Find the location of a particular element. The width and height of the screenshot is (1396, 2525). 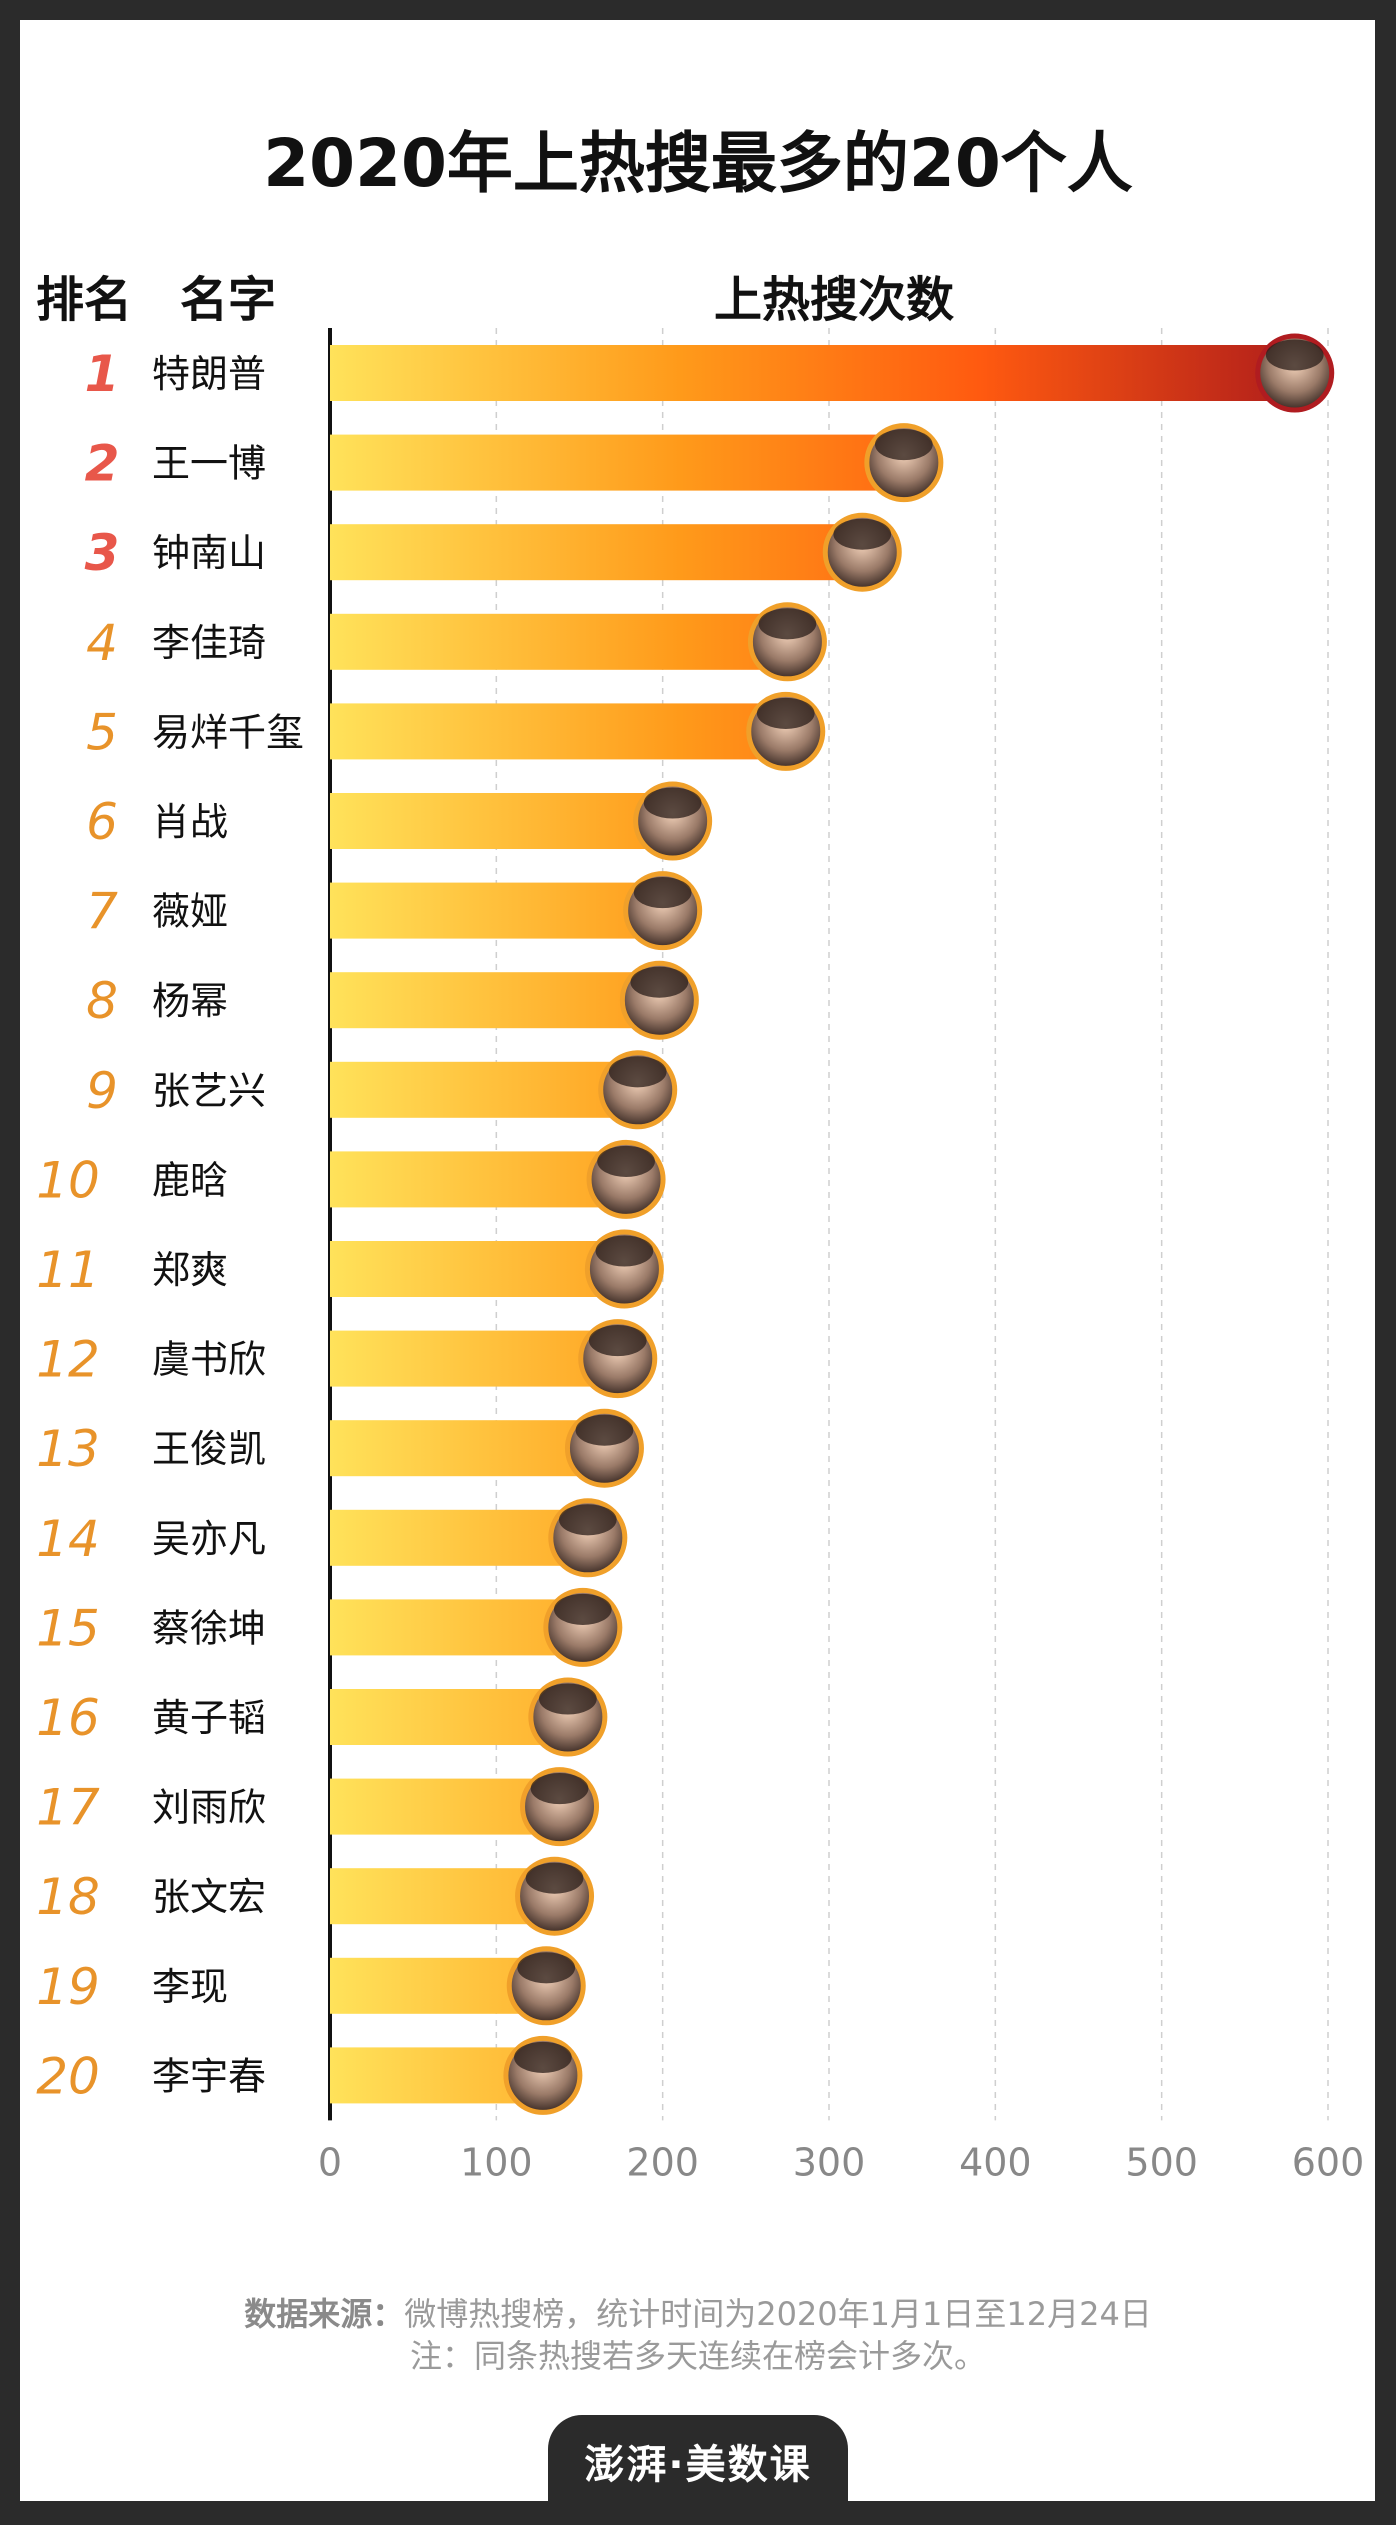

x-tick-label: 600 is located at coordinates (1328, 2162).